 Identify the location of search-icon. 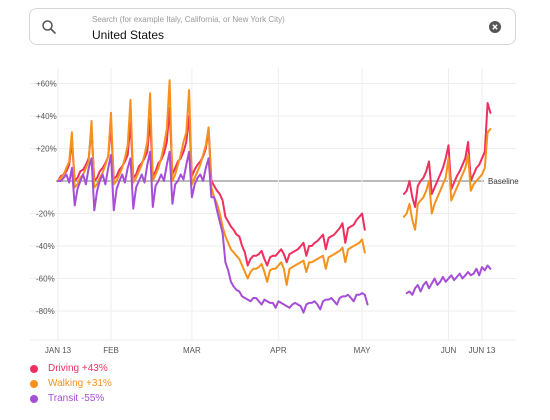
(49, 27).